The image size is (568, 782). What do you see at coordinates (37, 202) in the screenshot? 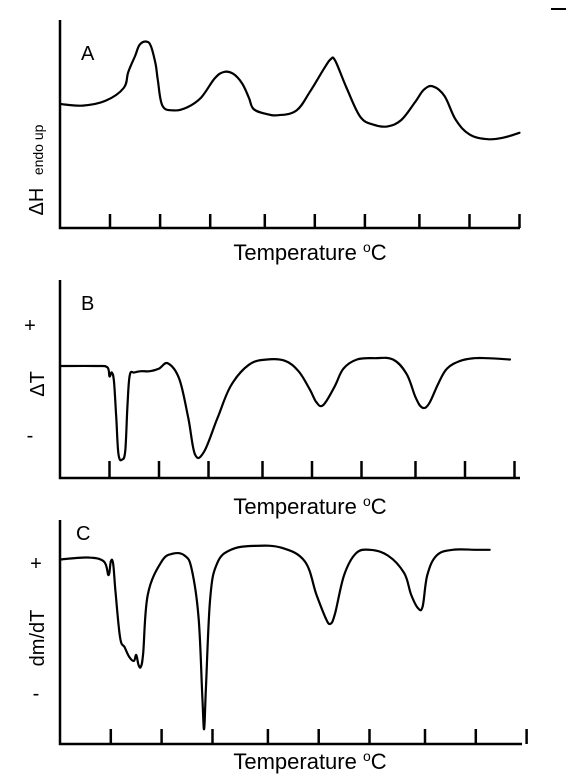
I see `panel-a-ylabel-main: ΔH` at bounding box center [37, 202].